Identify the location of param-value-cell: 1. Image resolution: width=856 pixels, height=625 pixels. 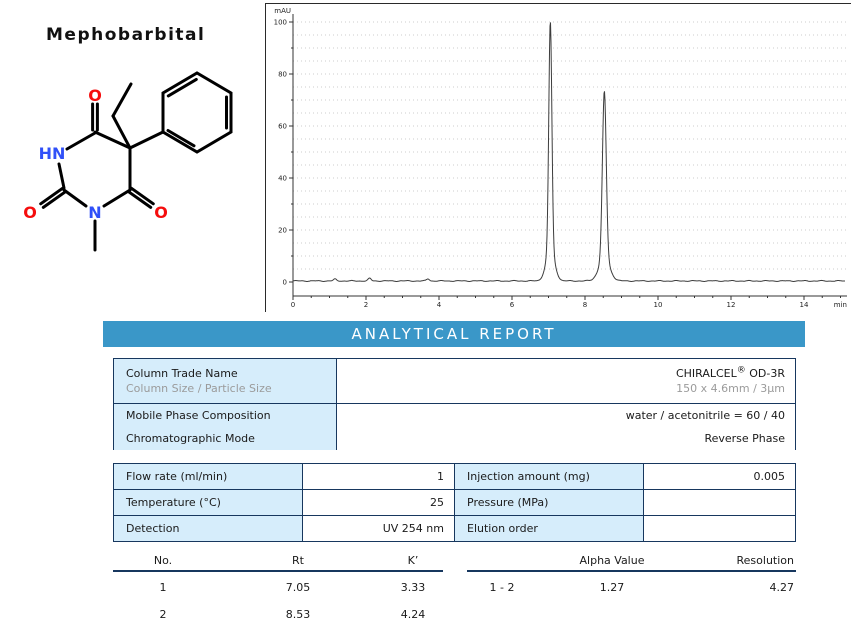
(379, 476).